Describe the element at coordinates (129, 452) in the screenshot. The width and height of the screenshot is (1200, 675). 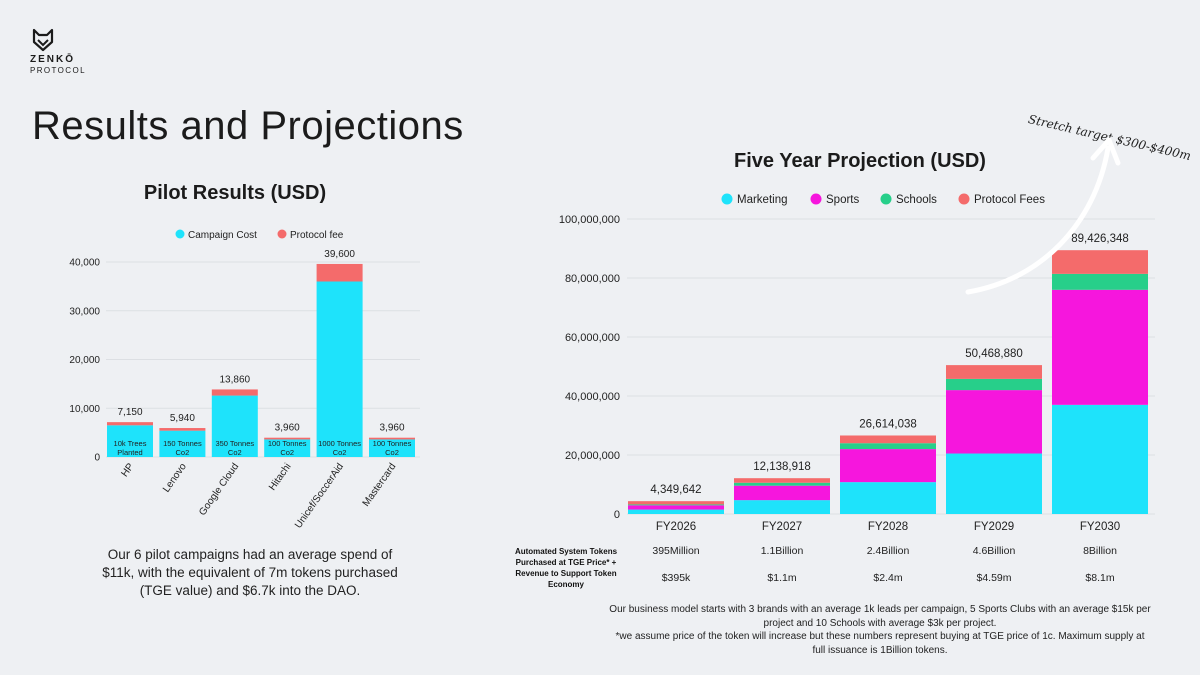
I see `pilot-bar-impact-label: Planted` at that location.